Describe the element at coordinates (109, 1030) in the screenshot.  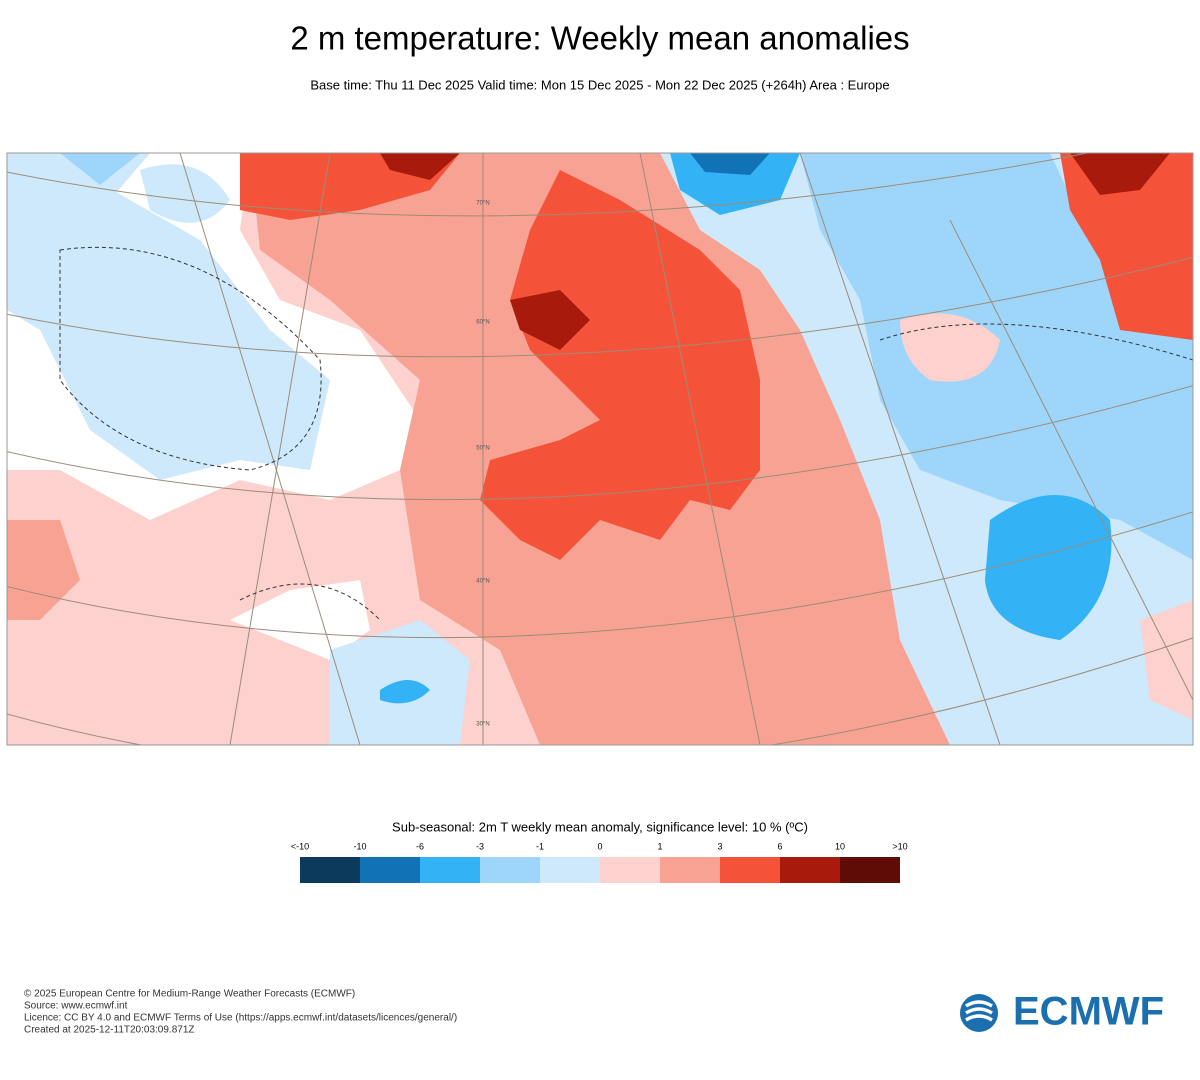
I see `footer-line: Created at 2025-12-11T20:03:09.871Z` at that location.